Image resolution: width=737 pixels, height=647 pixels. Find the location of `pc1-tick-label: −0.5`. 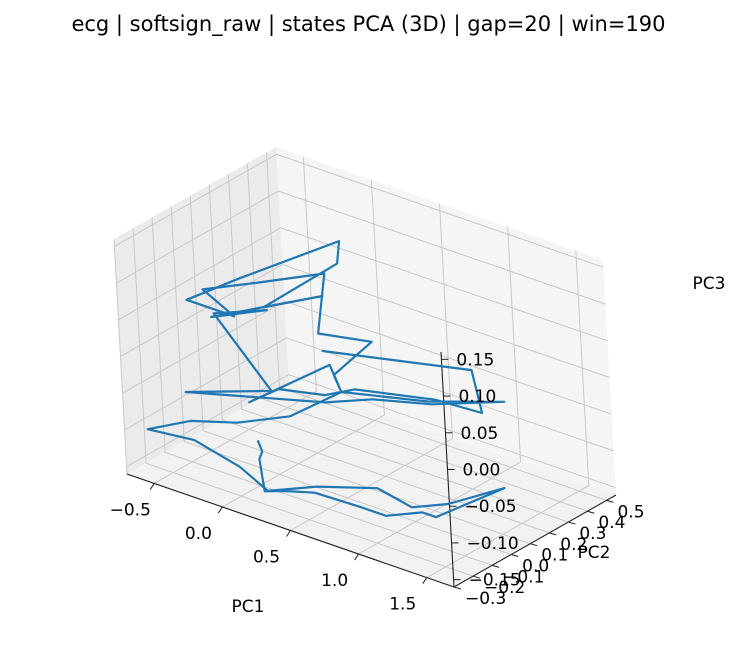

pc1-tick-label: −0.5 is located at coordinates (130, 510).